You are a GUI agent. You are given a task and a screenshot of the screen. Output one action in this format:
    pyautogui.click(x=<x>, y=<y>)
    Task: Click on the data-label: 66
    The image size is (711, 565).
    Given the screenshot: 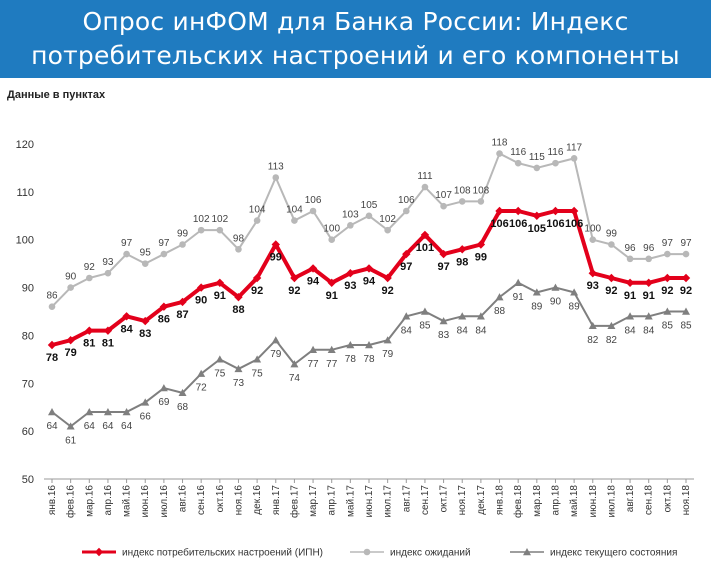 What is the action you would take?
    pyautogui.click(x=146, y=416)
    